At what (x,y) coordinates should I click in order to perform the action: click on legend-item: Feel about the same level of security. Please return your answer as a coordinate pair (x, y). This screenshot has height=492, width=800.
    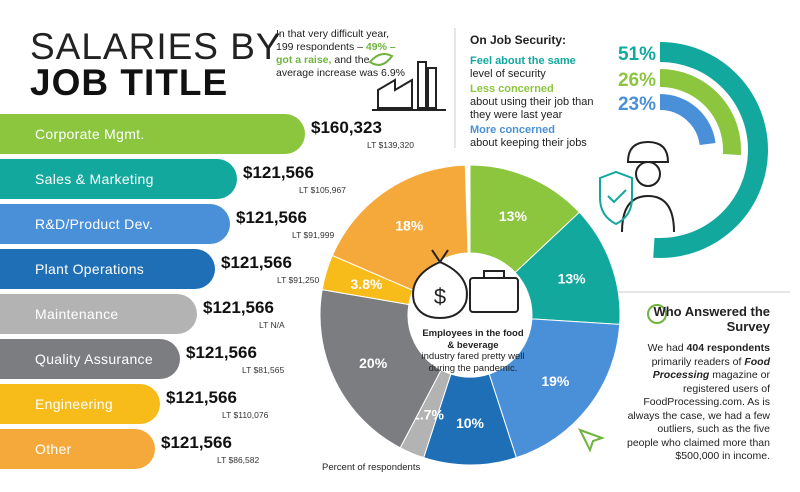
    Looking at the image, I should click on (532, 68).